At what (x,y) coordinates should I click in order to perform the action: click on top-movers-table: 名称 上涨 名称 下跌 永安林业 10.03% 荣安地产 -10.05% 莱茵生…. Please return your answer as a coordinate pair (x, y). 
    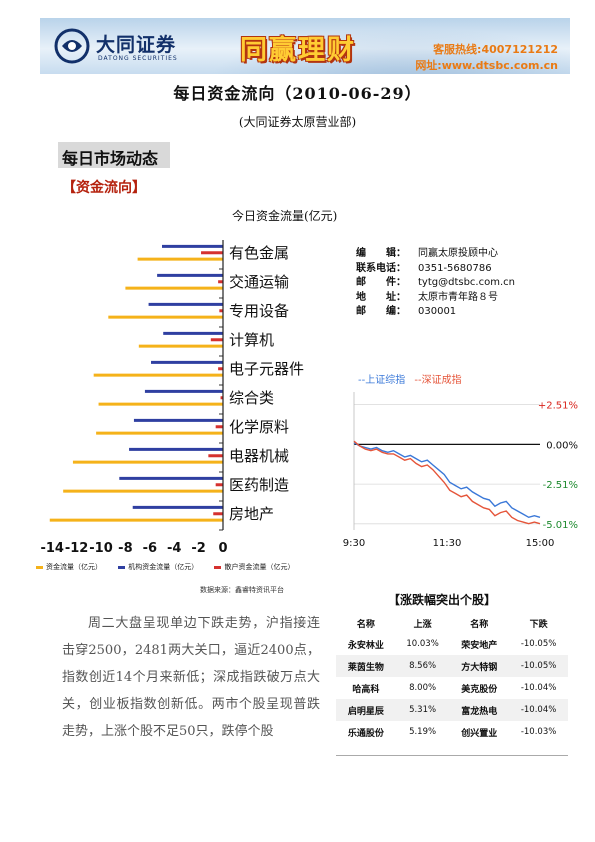
    Looking at the image, I should click on (452, 678).